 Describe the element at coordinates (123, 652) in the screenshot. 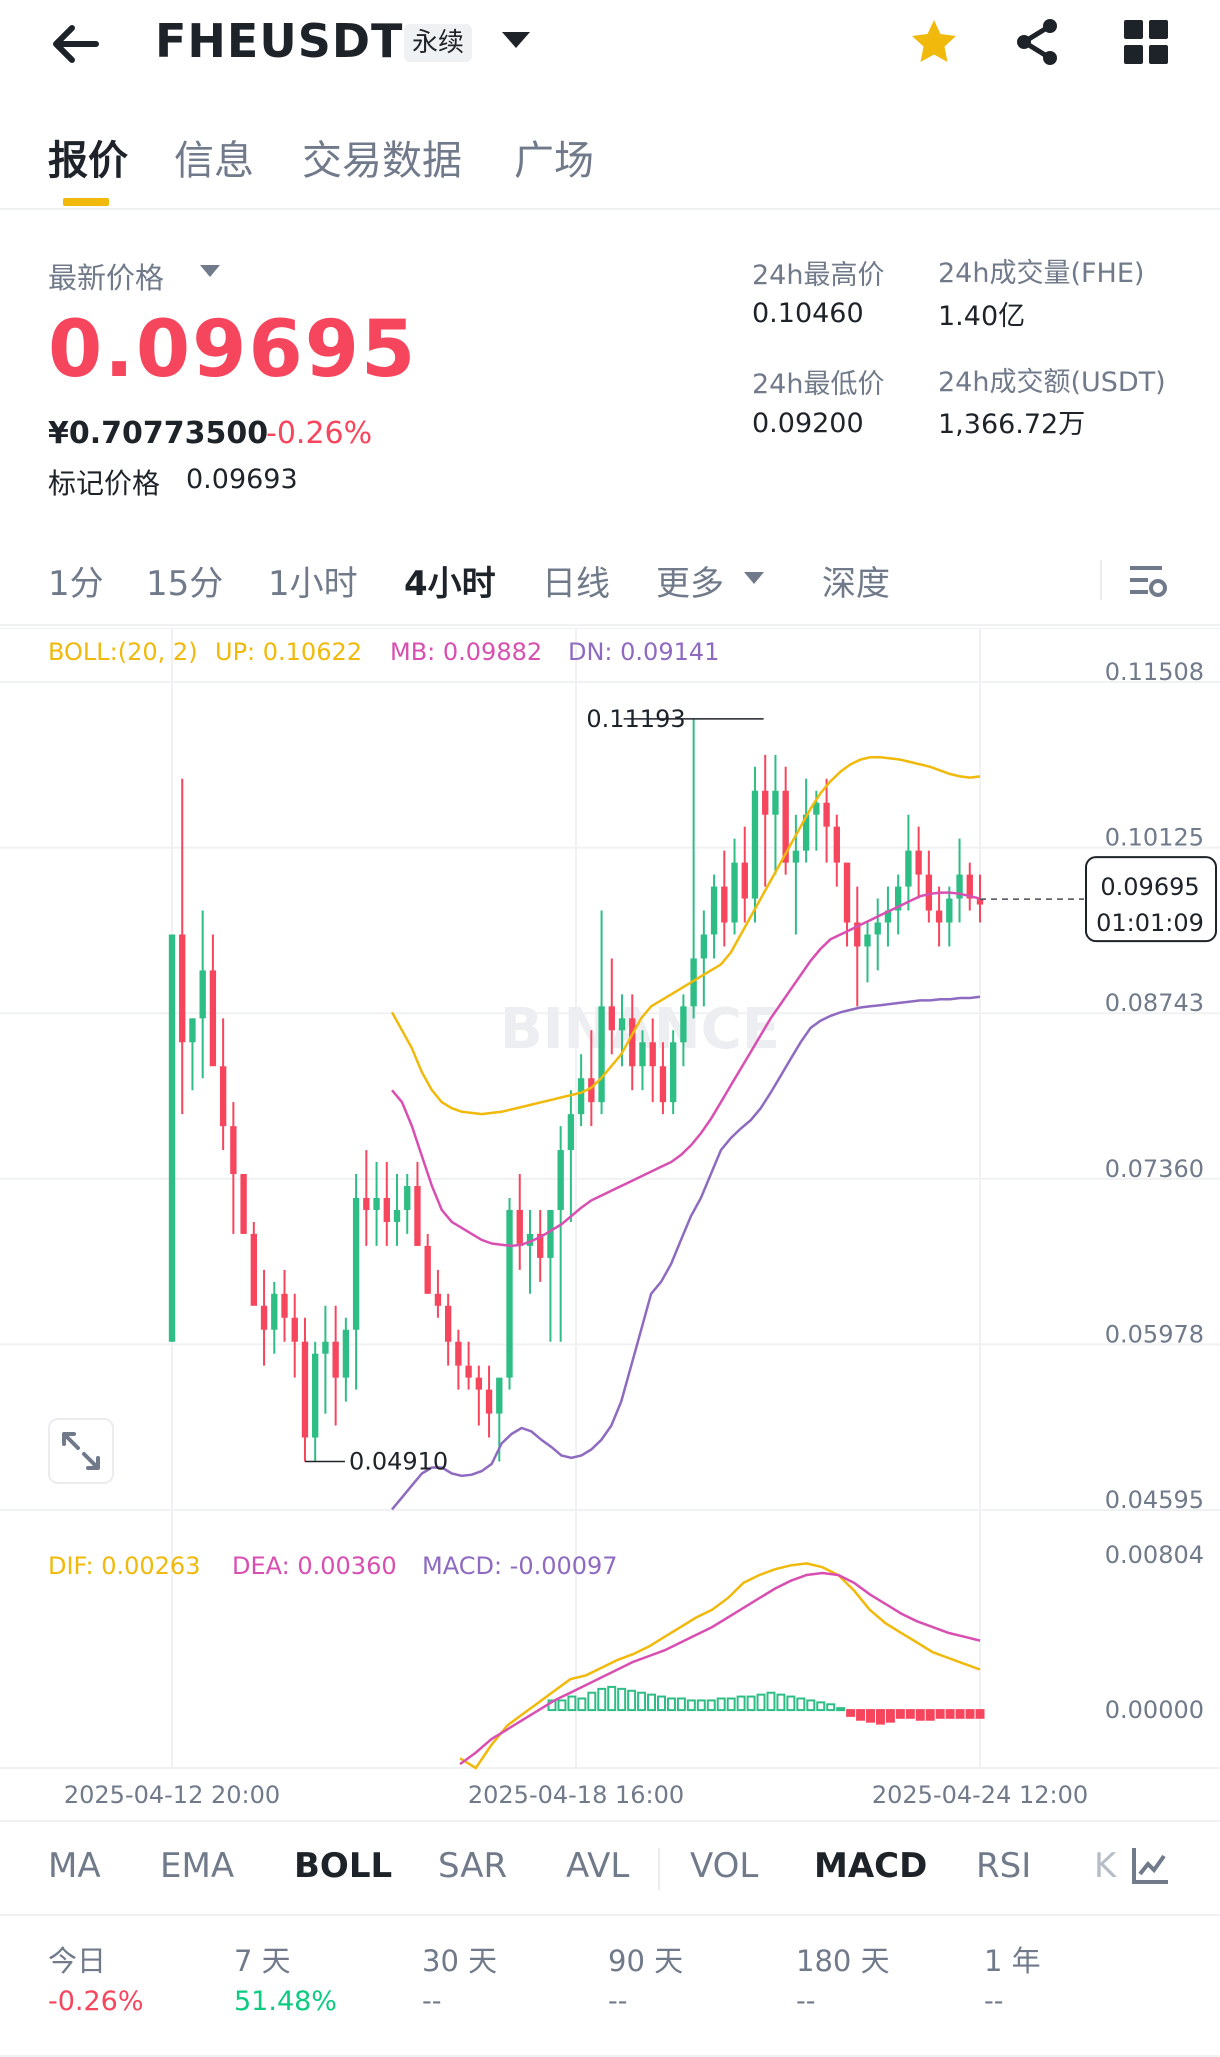

I see `boll-params: BOLL:(20, 2)` at that location.